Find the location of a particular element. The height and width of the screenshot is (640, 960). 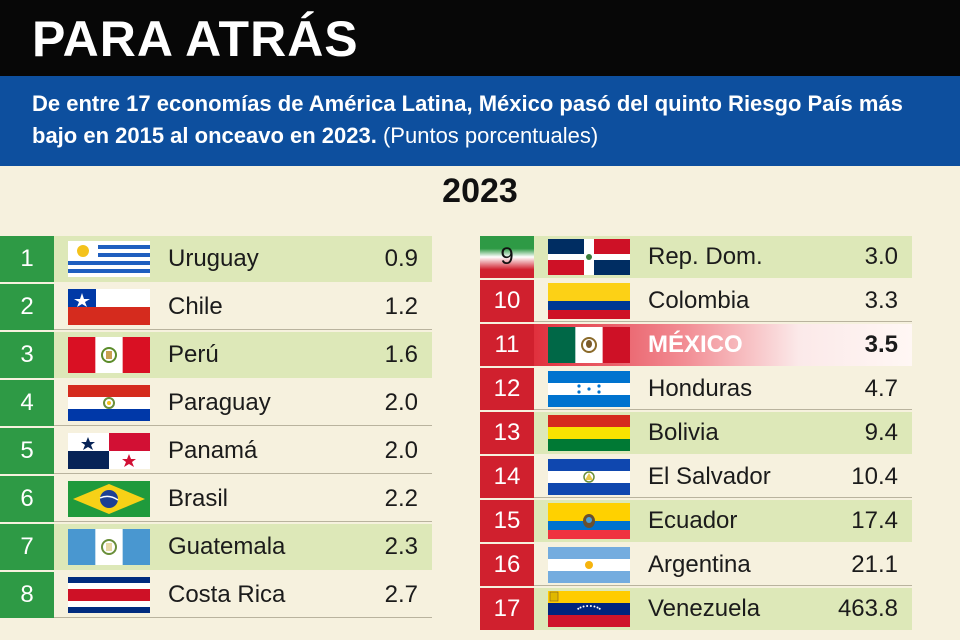

rank-badge: 10 is located at coordinates (507, 301).